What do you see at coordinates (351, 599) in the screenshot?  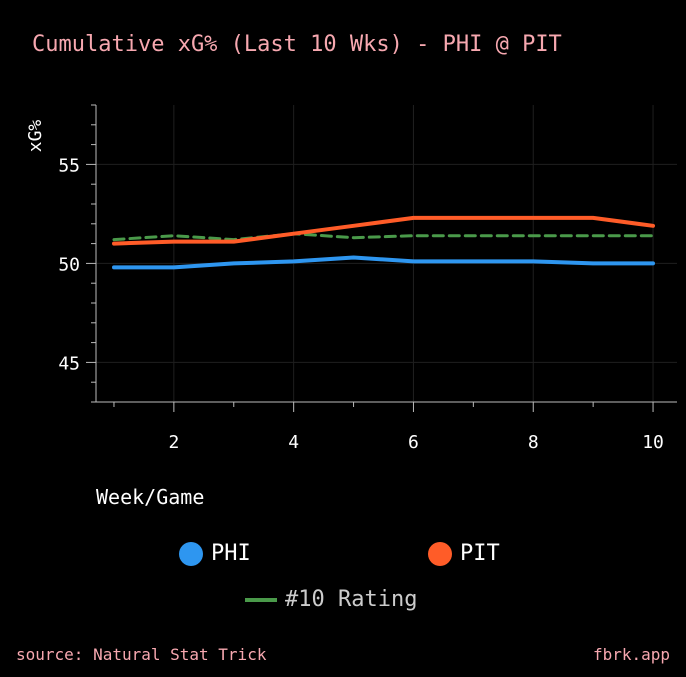 I see `rating-legend-label: #10 Rating` at bounding box center [351, 599].